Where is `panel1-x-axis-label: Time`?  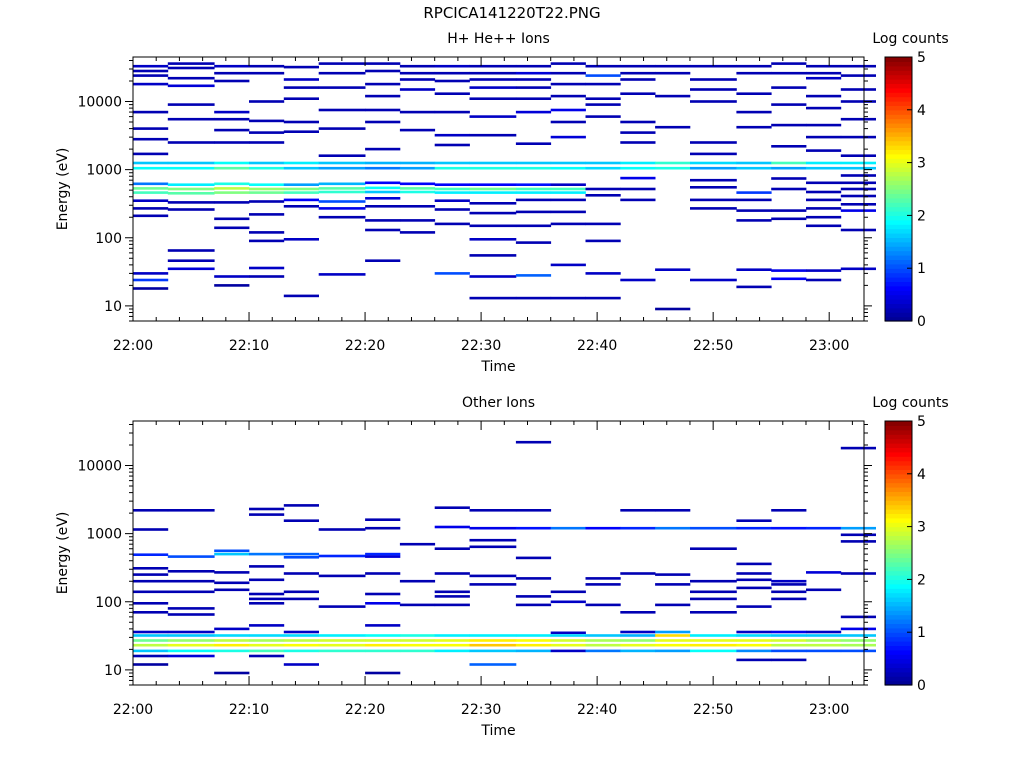
panel1-x-axis-label: Time is located at coordinates (497, 367).